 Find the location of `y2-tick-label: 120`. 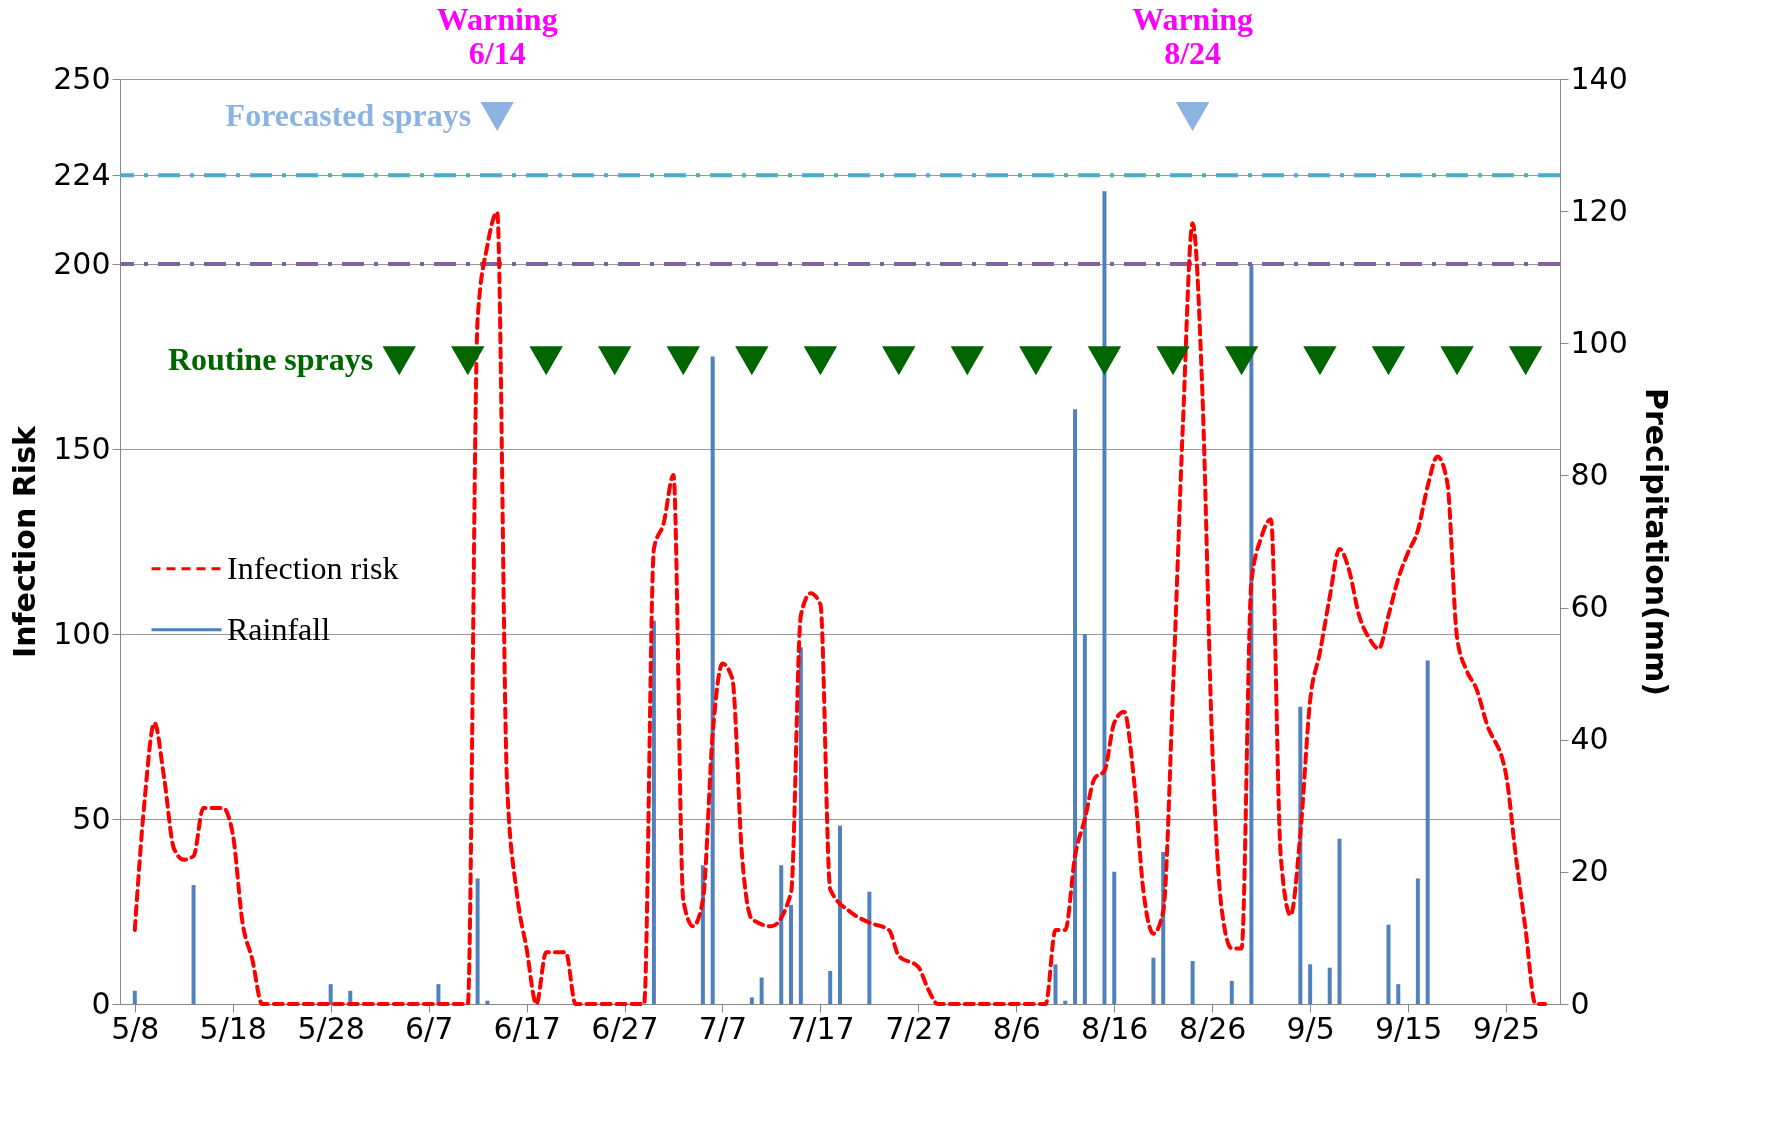

y2-tick-label: 120 is located at coordinates (1599, 210).